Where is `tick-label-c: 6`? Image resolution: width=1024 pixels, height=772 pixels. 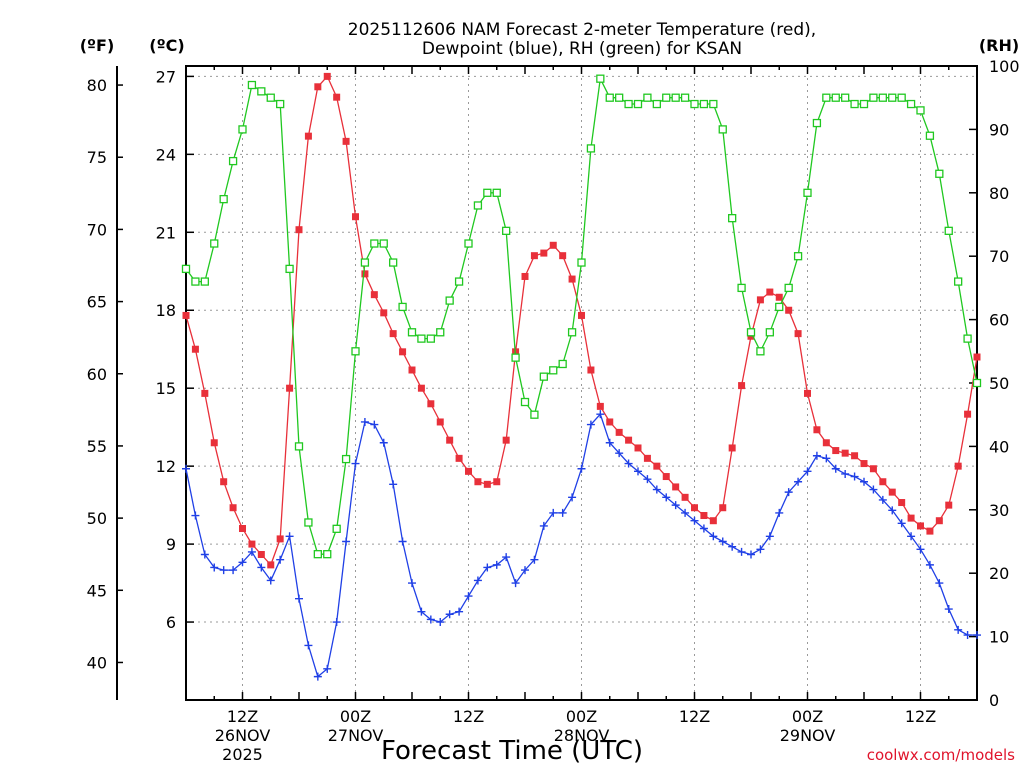
tick-label-c: 6 is located at coordinates (171, 622).